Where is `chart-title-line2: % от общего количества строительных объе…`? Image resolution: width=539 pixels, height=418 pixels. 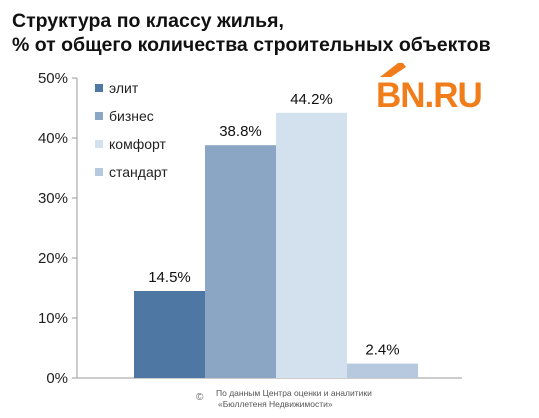 chart-title-line2: % от общего количества строительных объе… is located at coordinates (251, 45).